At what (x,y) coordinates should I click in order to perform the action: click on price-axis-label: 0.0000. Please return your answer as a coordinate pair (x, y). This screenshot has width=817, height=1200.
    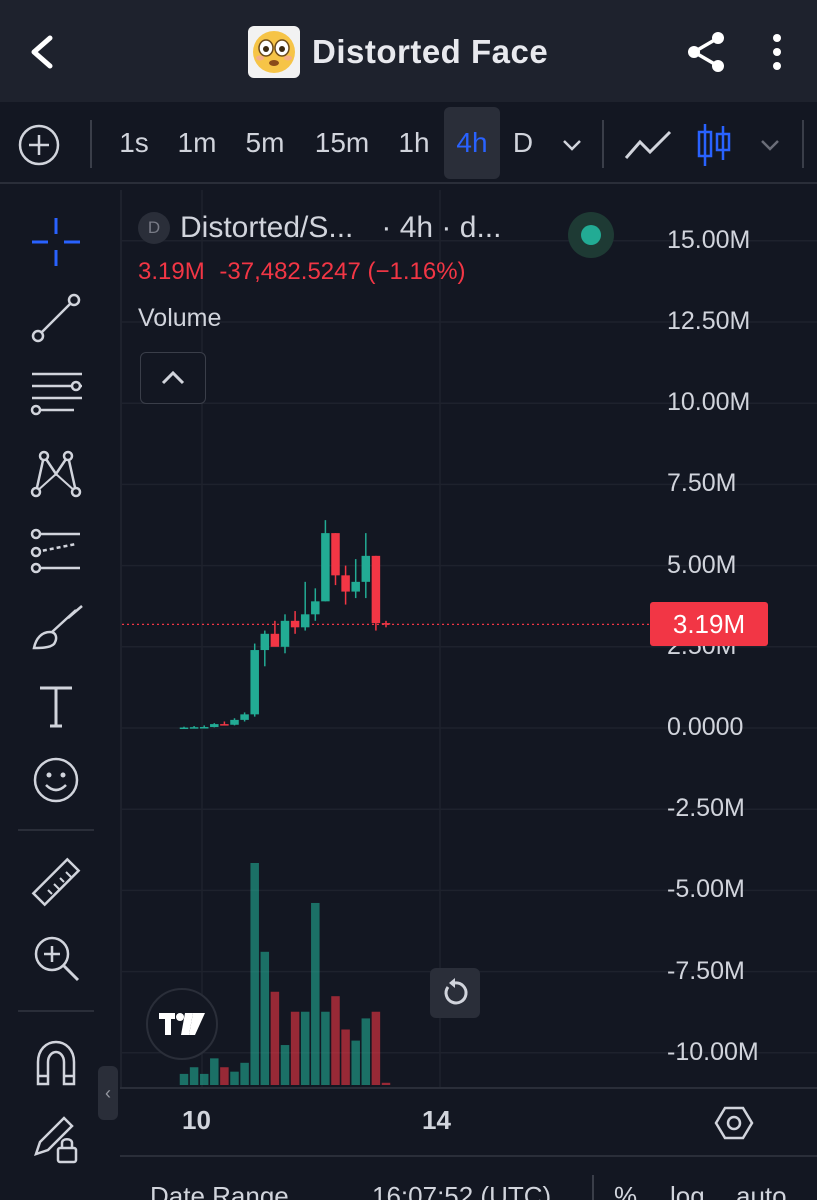
    Looking at the image, I should click on (705, 727).